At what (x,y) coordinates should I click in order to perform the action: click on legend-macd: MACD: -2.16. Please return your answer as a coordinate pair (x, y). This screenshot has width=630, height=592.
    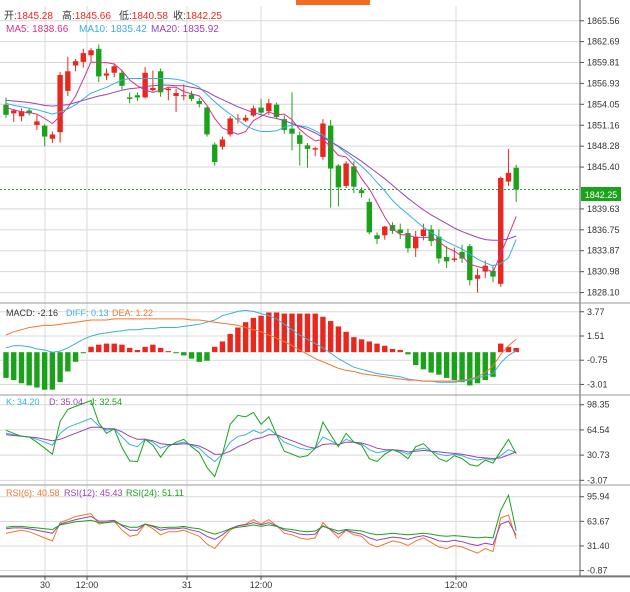
    Looking at the image, I should click on (32, 313).